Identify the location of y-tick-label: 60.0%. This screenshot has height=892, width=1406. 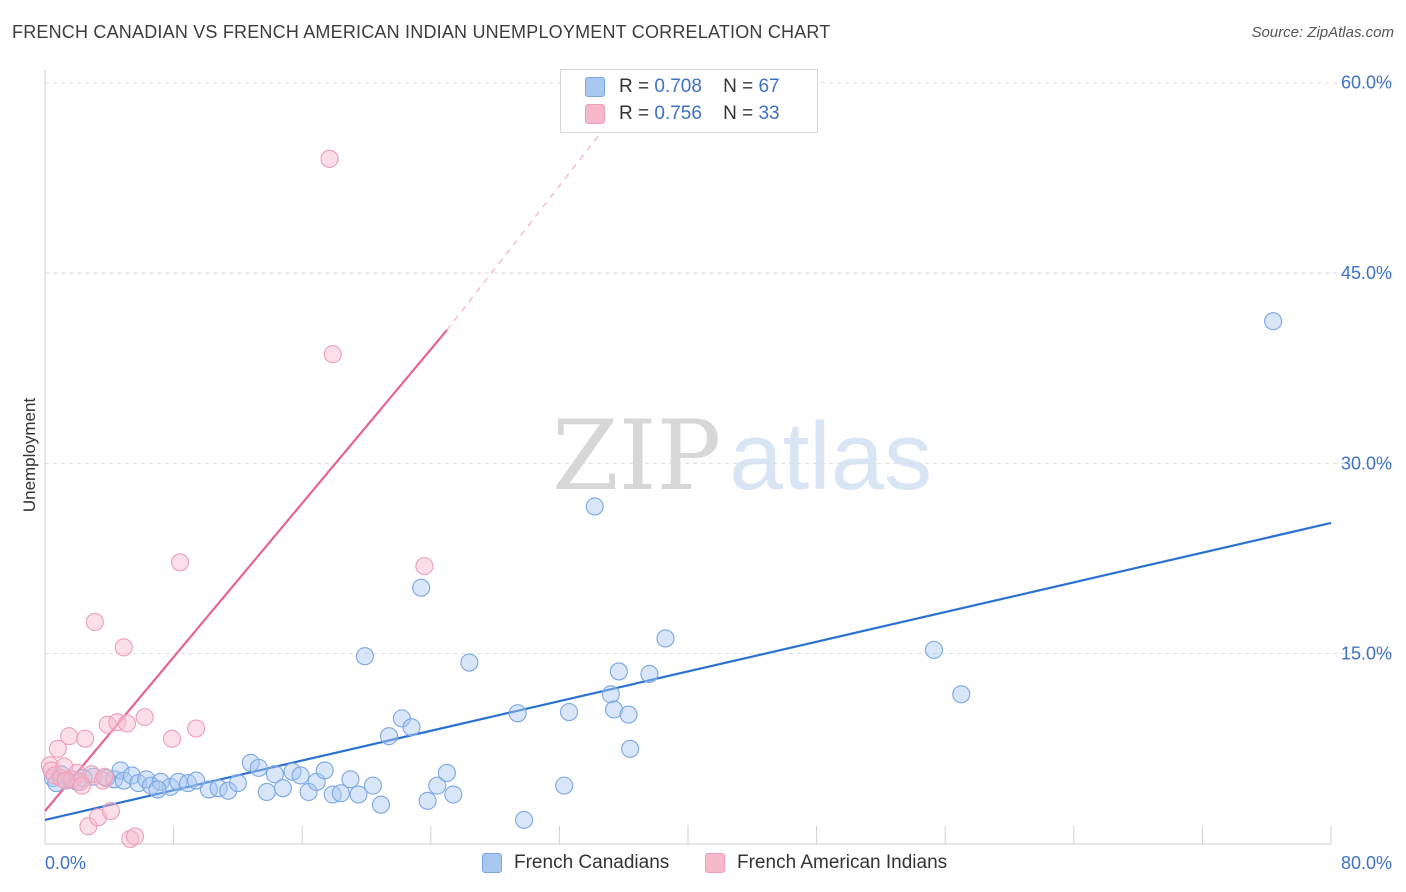
(1366, 83).